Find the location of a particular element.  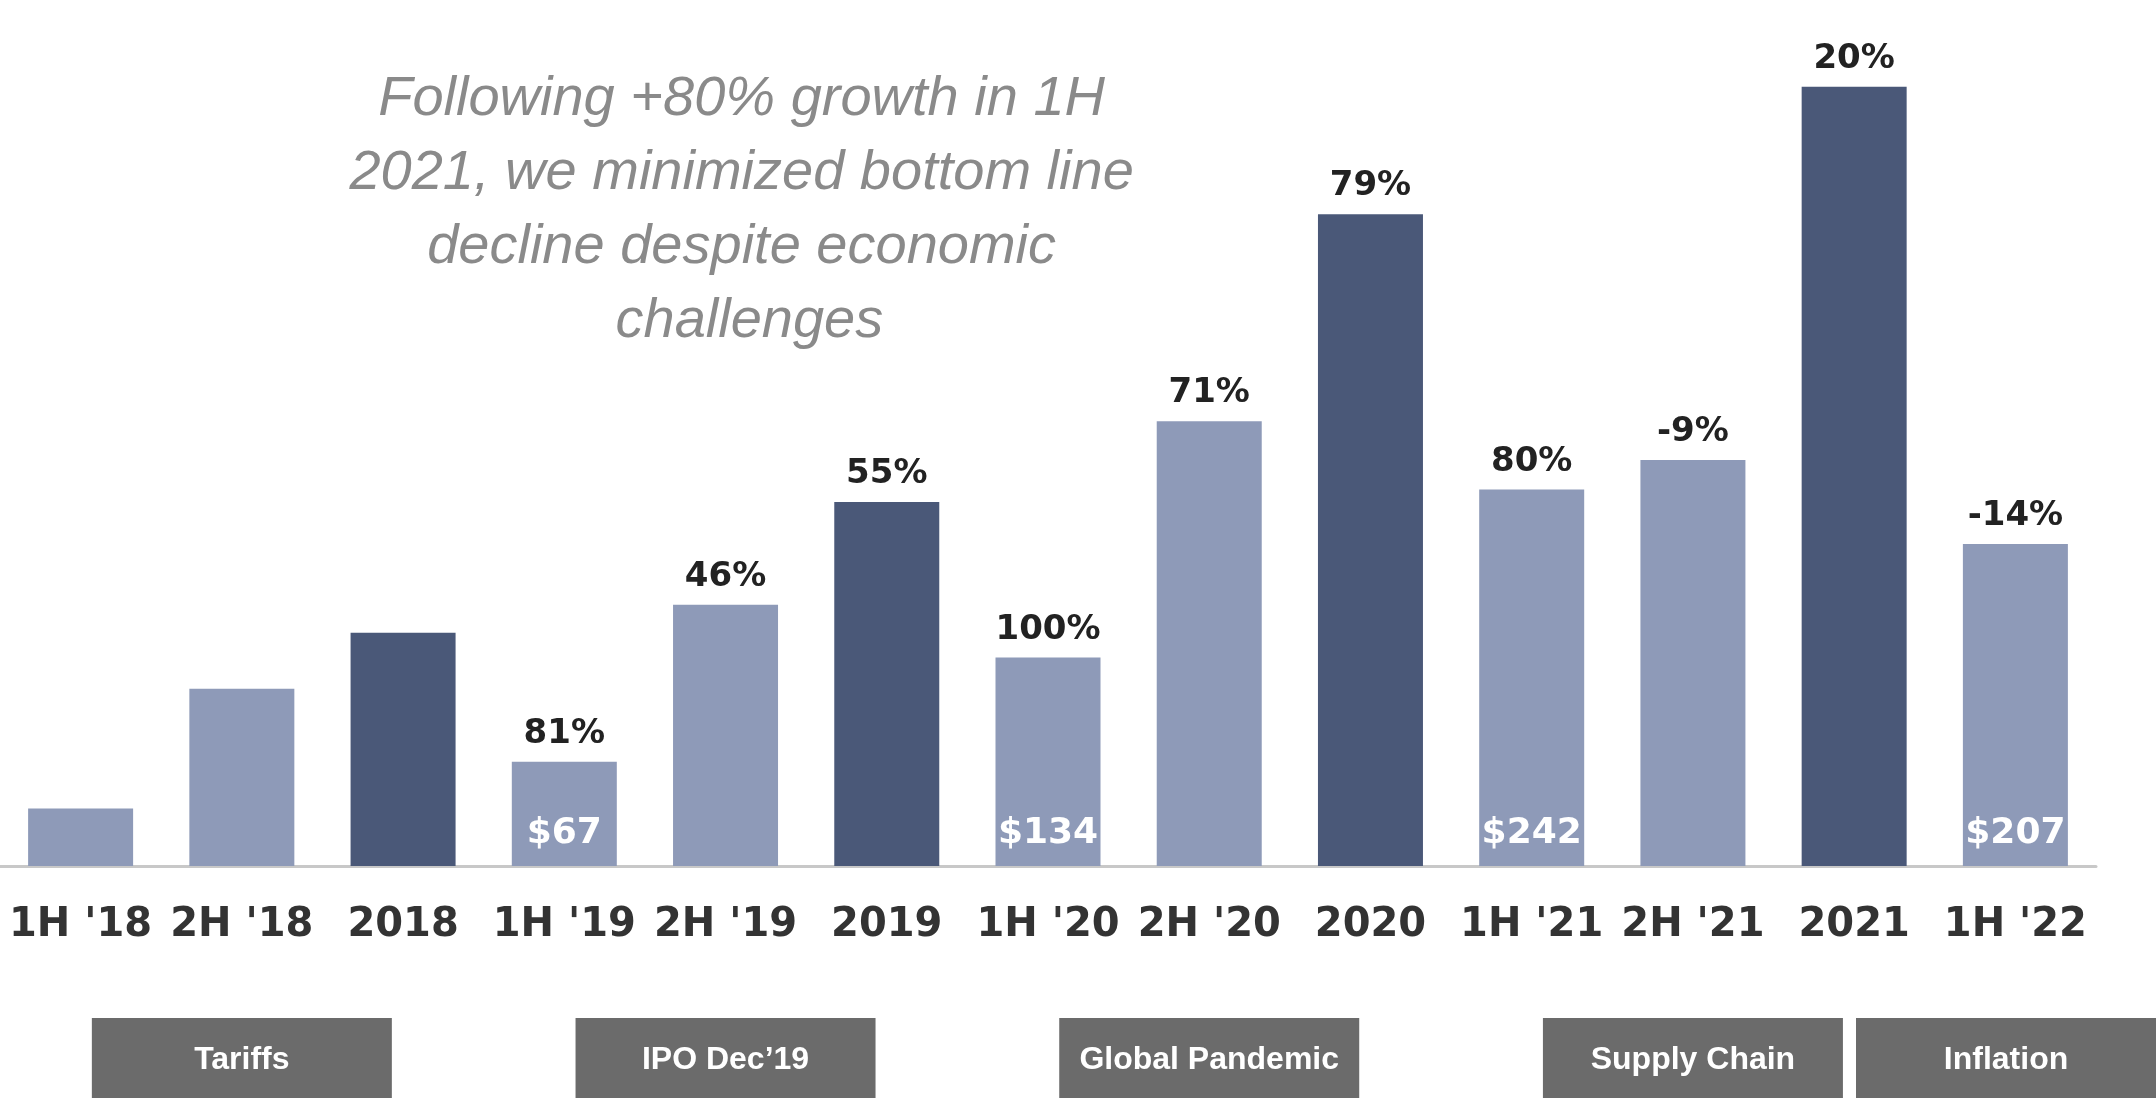

annotation: 55% is located at coordinates (887, 471).